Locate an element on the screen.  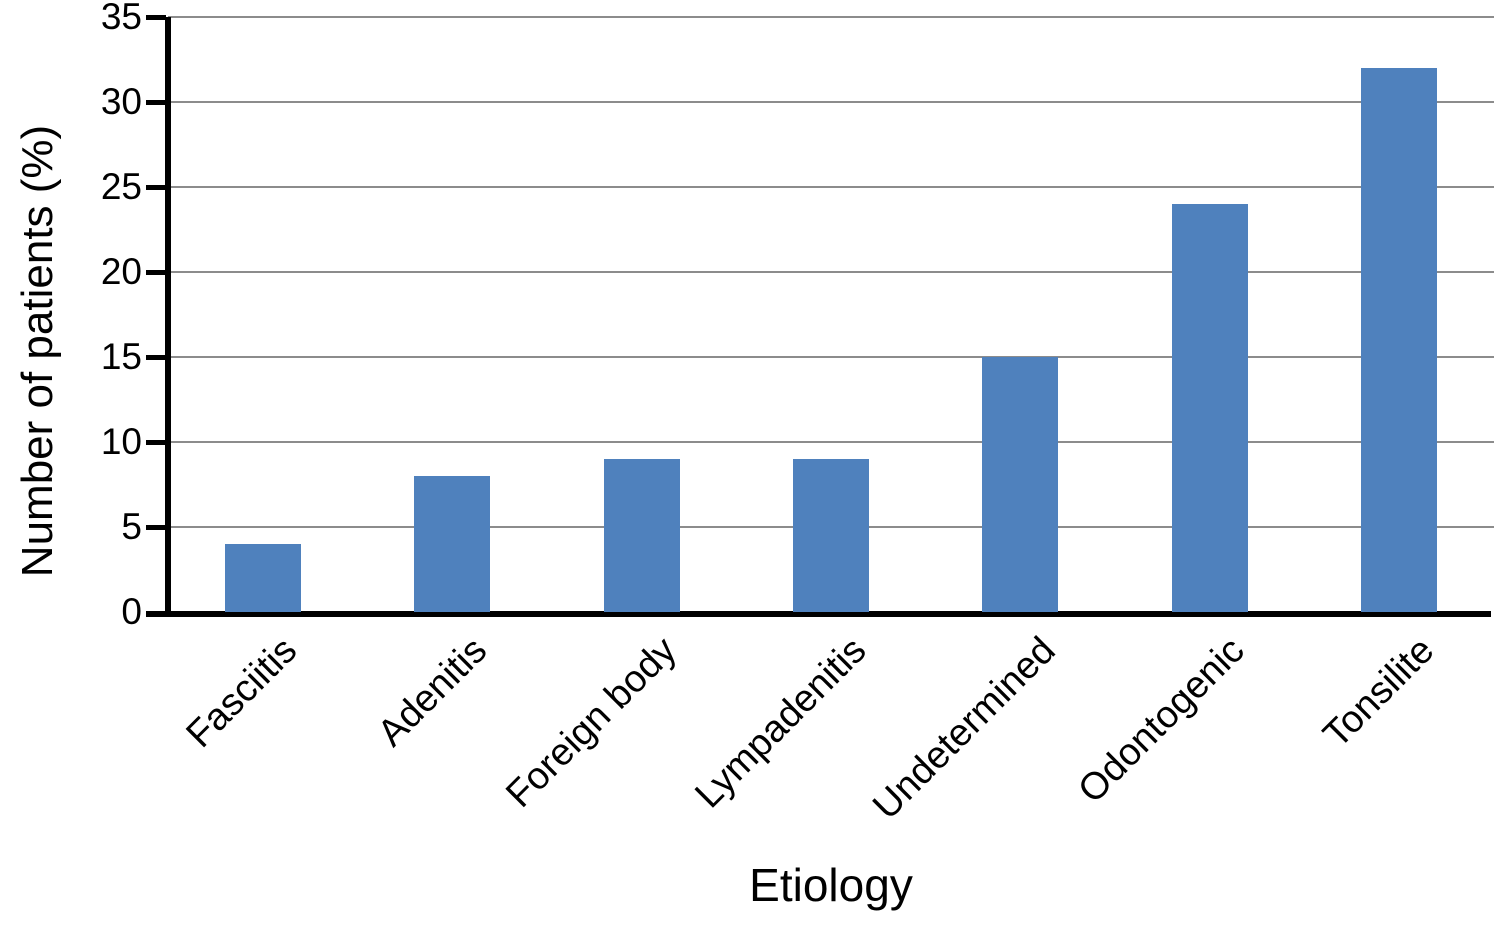
x-axis-line is located at coordinates (818, 614).